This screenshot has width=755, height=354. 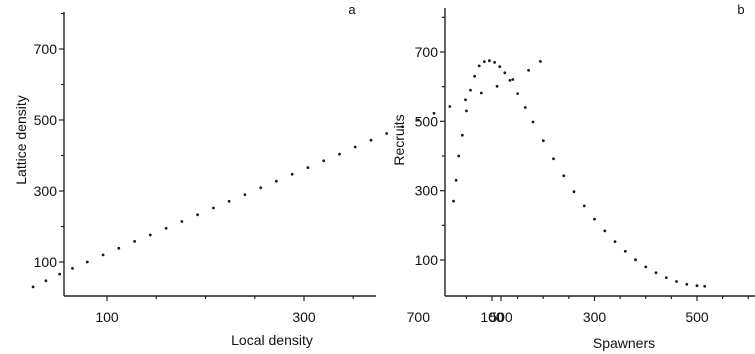 What do you see at coordinates (46, 262) in the screenshot?
I see `panel-a-y-tick-label: 100` at bounding box center [46, 262].